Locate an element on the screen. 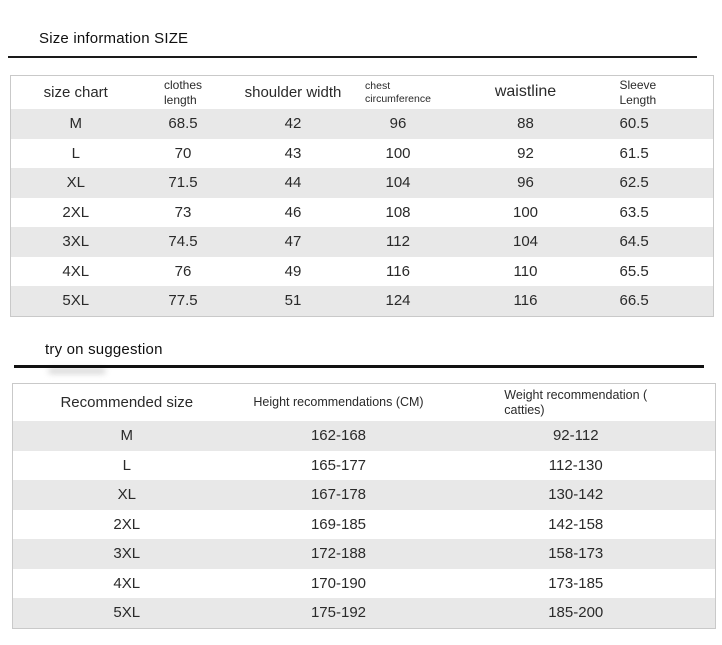 The width and height of the screenshot is (722, 645). cell-weight-range: 142-158 is located at coordinates (576, 524).